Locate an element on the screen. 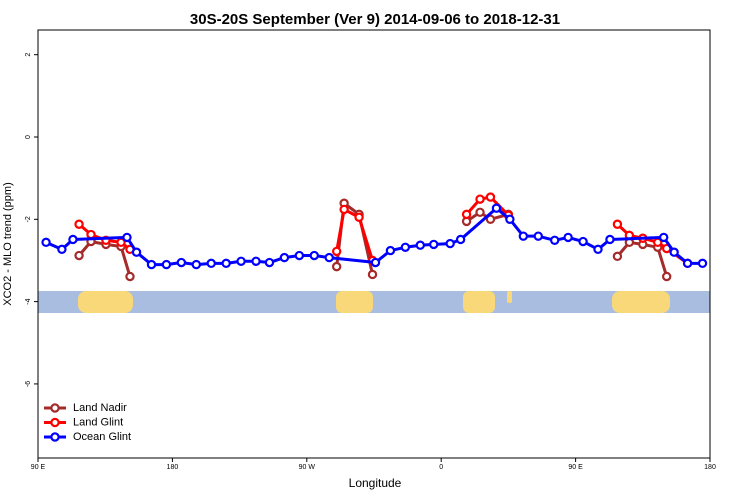  y-tick-label: -2 is located at coordinates (28, 219).